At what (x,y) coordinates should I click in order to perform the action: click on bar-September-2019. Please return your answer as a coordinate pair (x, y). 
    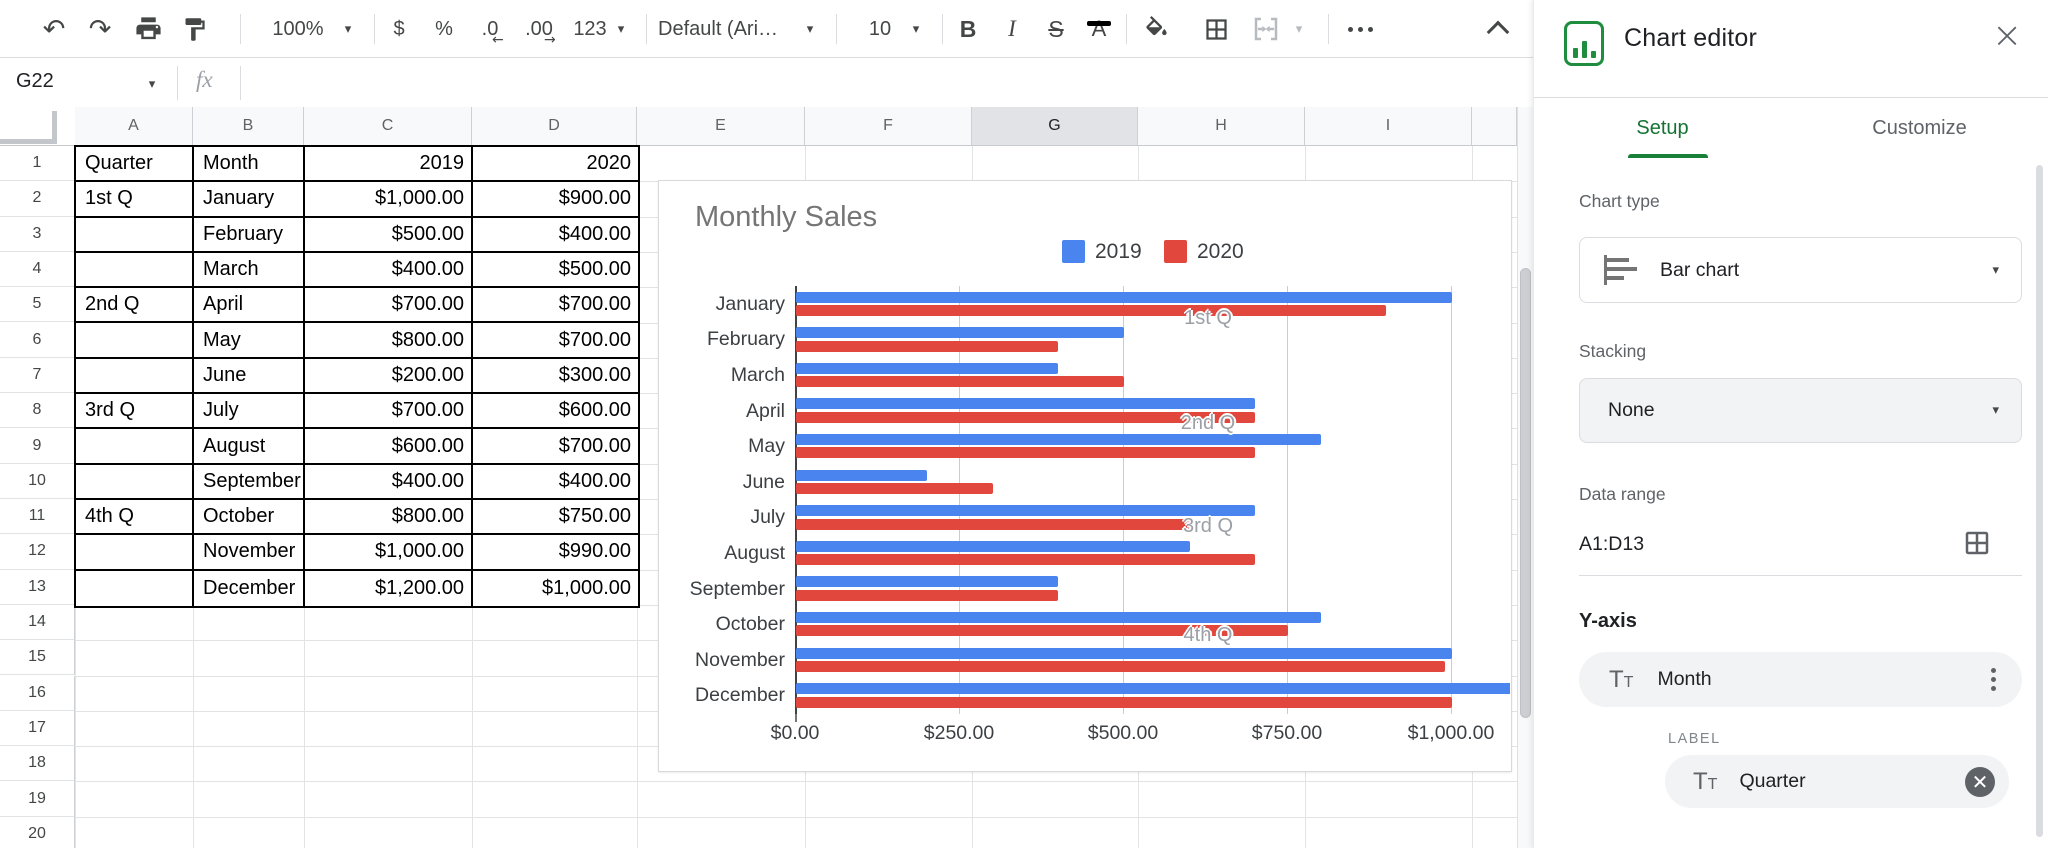
    Looking at the image, I should click on (927, 582).